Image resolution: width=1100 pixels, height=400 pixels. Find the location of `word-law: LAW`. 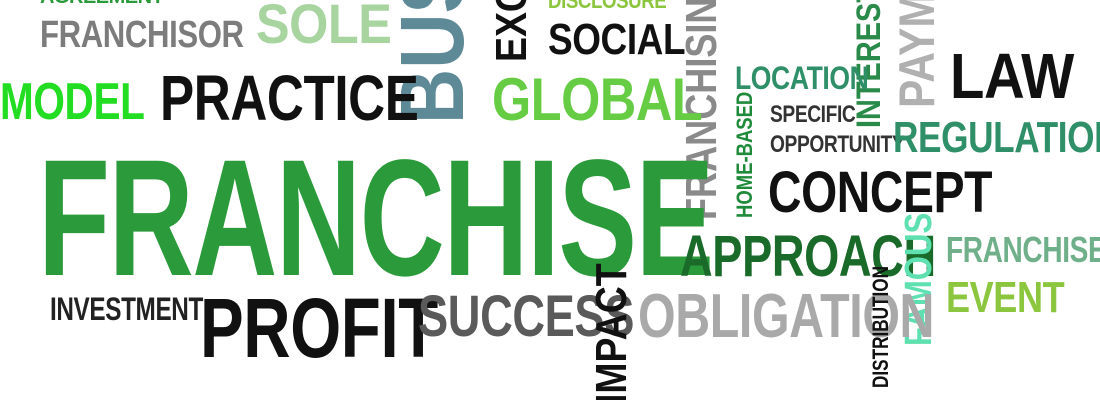

word-law: LAW is located at coordinates (1012, 76).